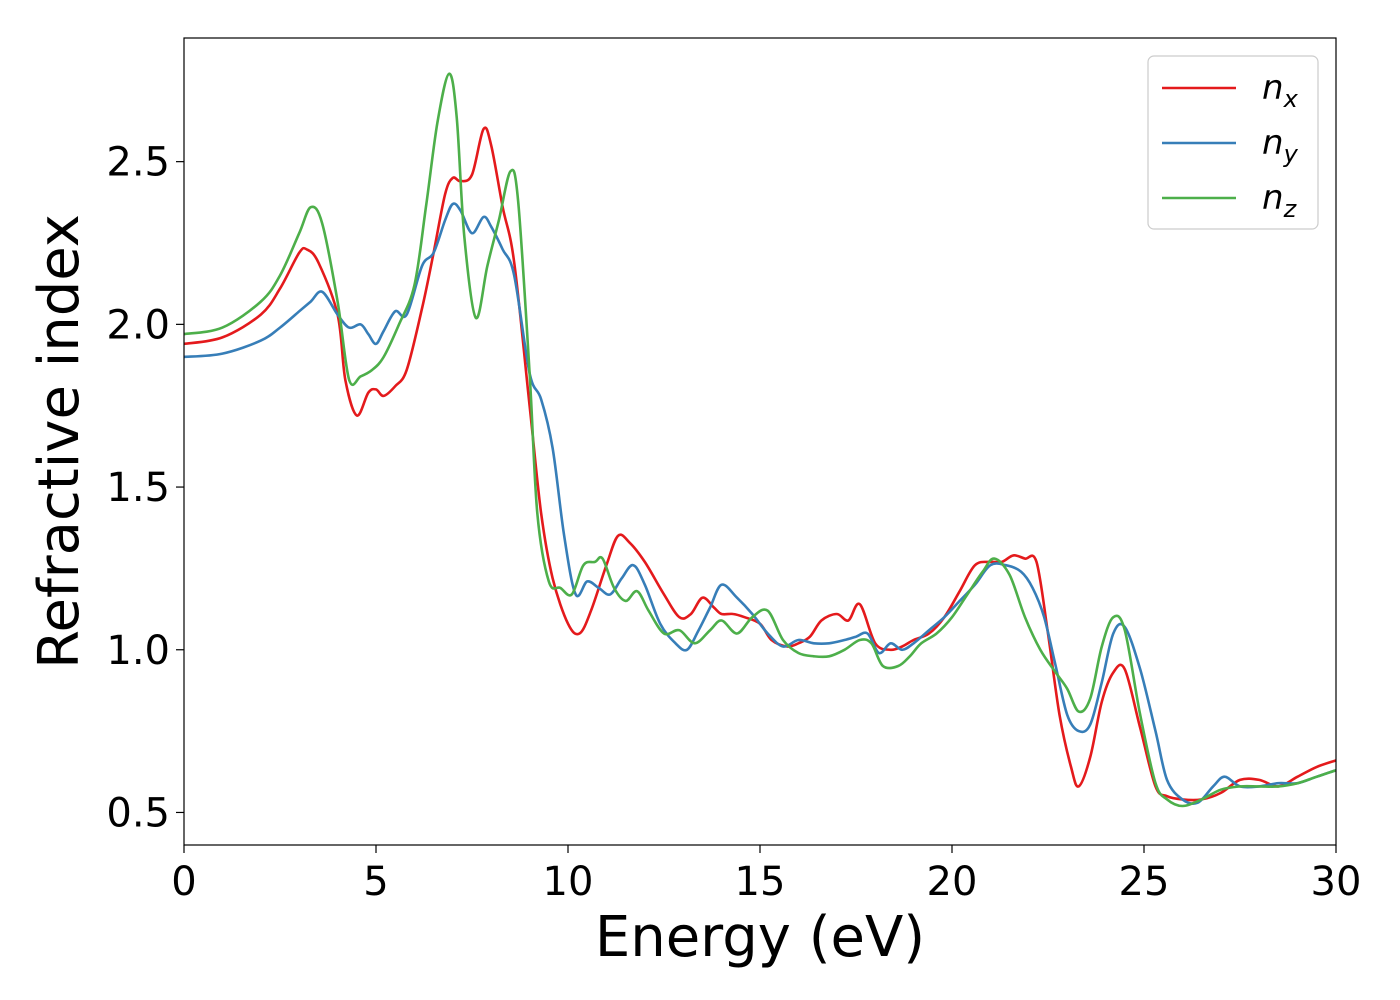 The height and width of the screenshot is (1000, 1400). What do you see at coordinates (952, 882) in the screenshot?
I see `x-tick-label: 20` at bounding box center [952, 882].